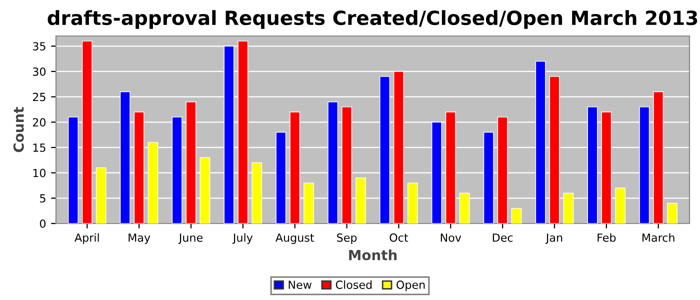 The width and height of the screenshot is (700, 300). What do you see at coordinates (347, 238) in the screenshot?
I see `x-tick-label: Sep` at bounding box center [347, 238].